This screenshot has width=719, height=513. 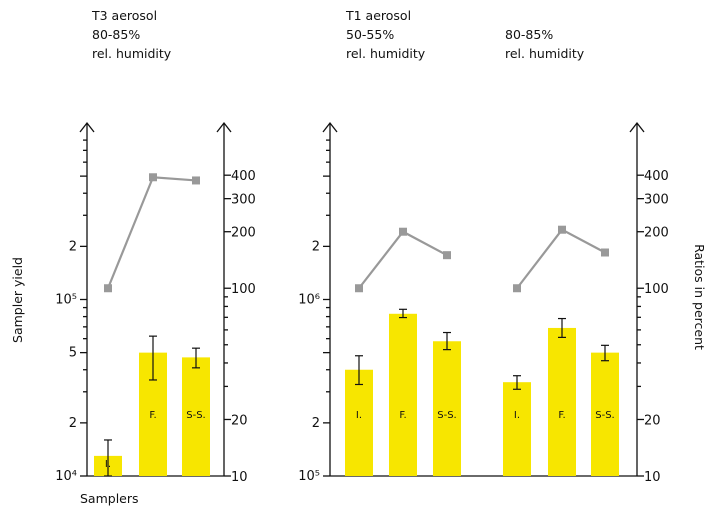 I want to click on bar-label-0-2: S-S., so click(x=195, y=415).